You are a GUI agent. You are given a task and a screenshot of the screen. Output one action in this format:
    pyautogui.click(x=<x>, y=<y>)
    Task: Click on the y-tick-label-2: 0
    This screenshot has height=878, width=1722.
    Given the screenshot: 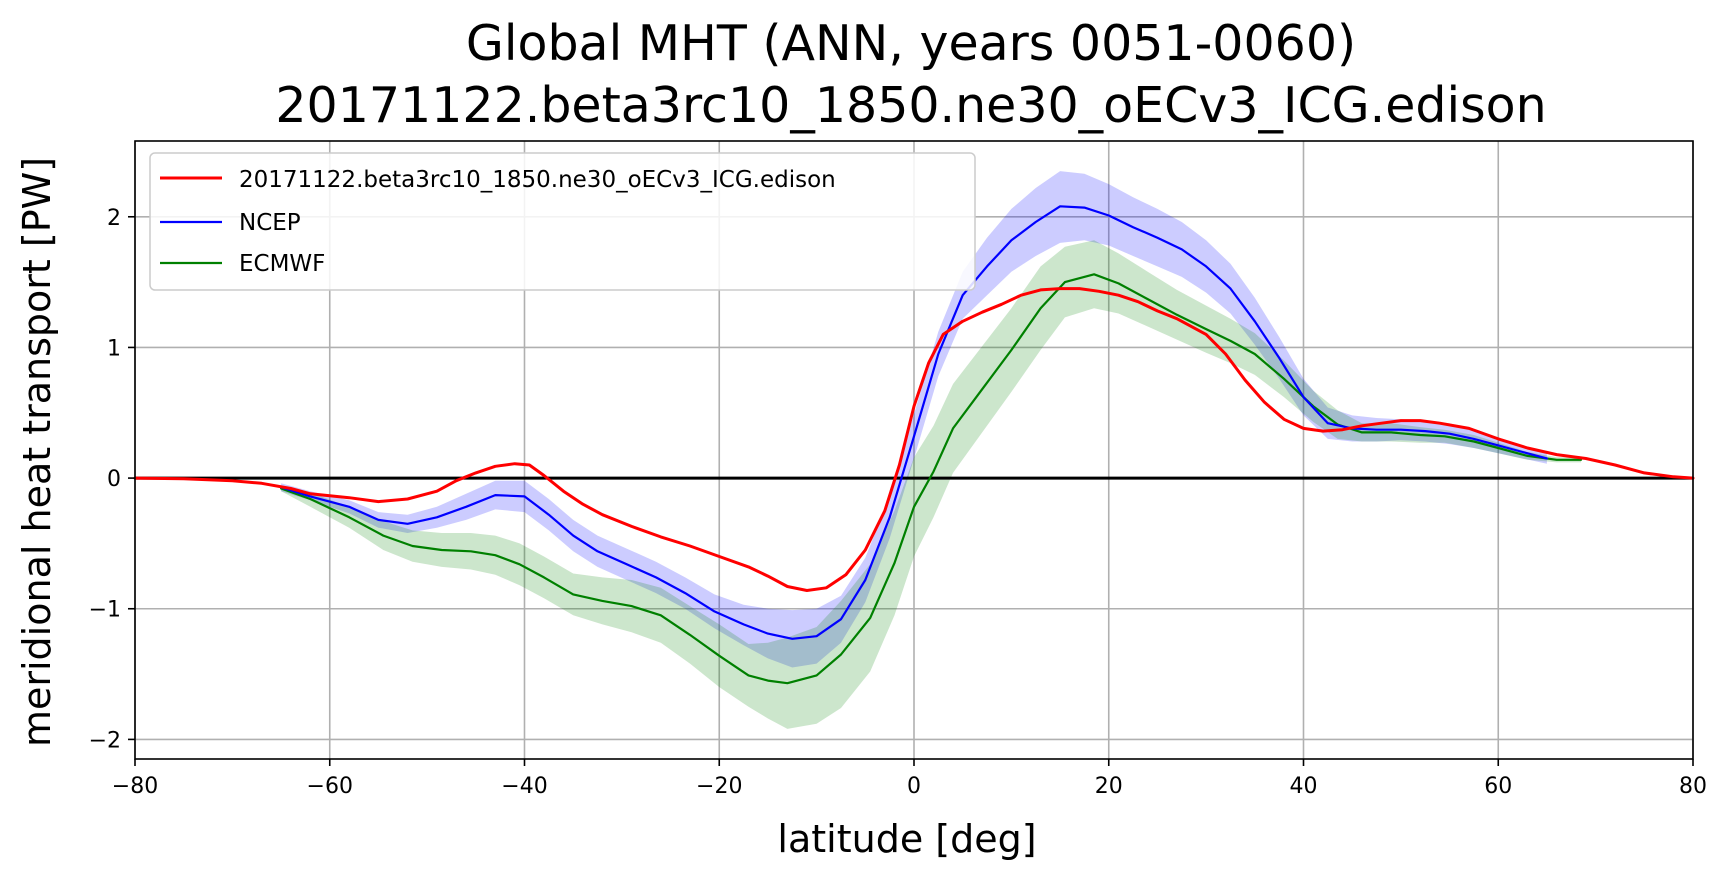 What is the action you would take?
    pyautogui.click(x=114, y=479)
    